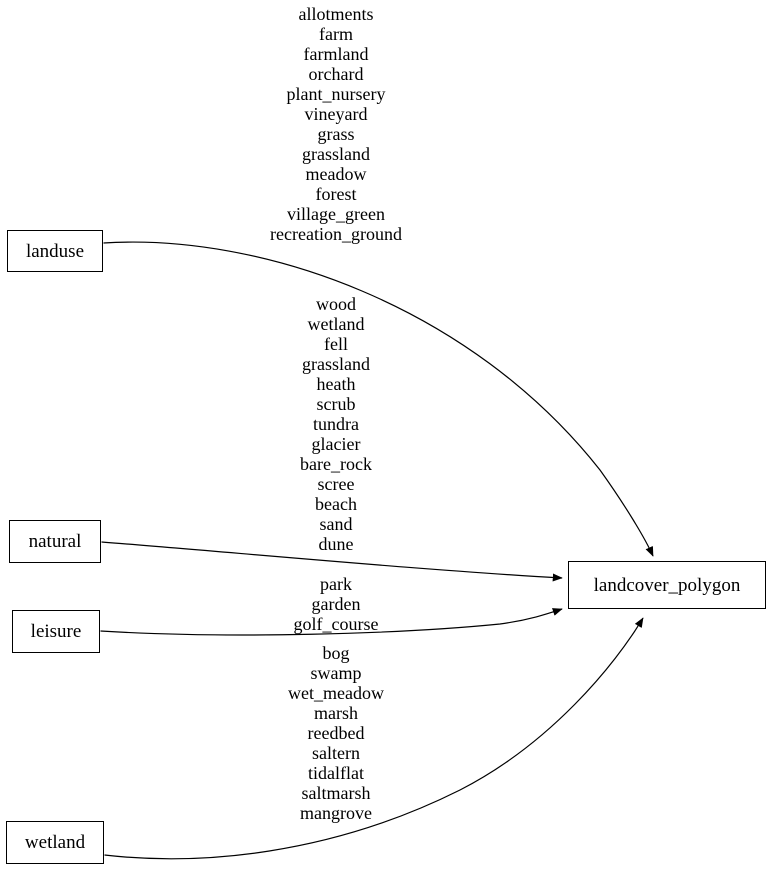 Image resolution: width=772 pixels, height=872 pixels. Describe the element at coordinates (336, 74) in the screenshot. I see `edge-label-value: orchard` at that location.